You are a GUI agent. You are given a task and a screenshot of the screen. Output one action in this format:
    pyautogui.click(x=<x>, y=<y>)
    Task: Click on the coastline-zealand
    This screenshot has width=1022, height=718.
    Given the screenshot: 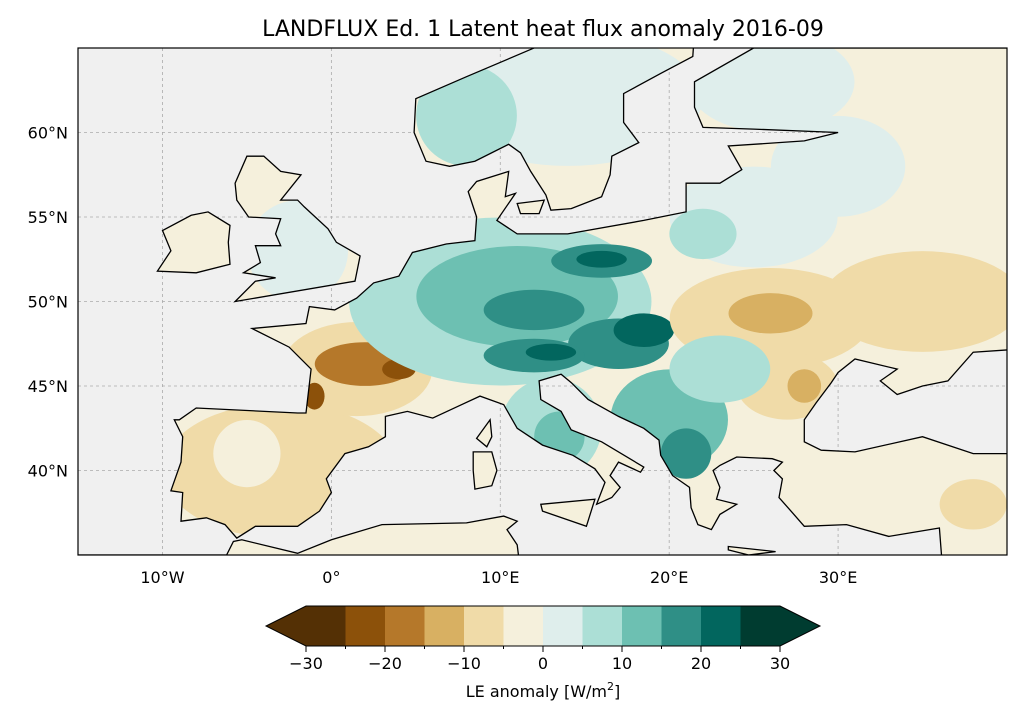 What is the action you would take?
    pyautogui.click(x=531, y=207)
    